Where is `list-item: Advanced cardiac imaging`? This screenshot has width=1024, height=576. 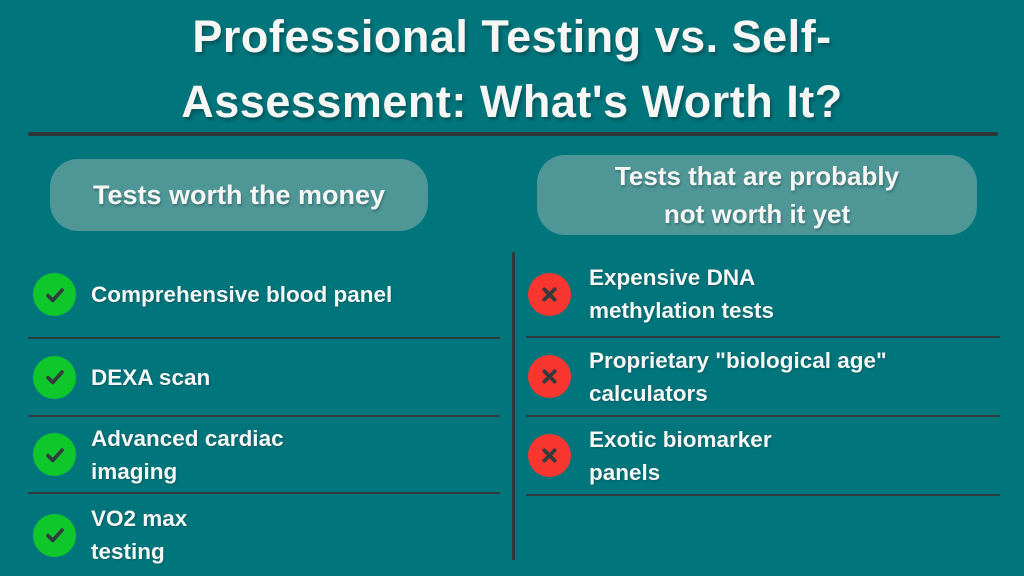
list-item: Advanced cardiac imaging is located at coordinates (264, 455).